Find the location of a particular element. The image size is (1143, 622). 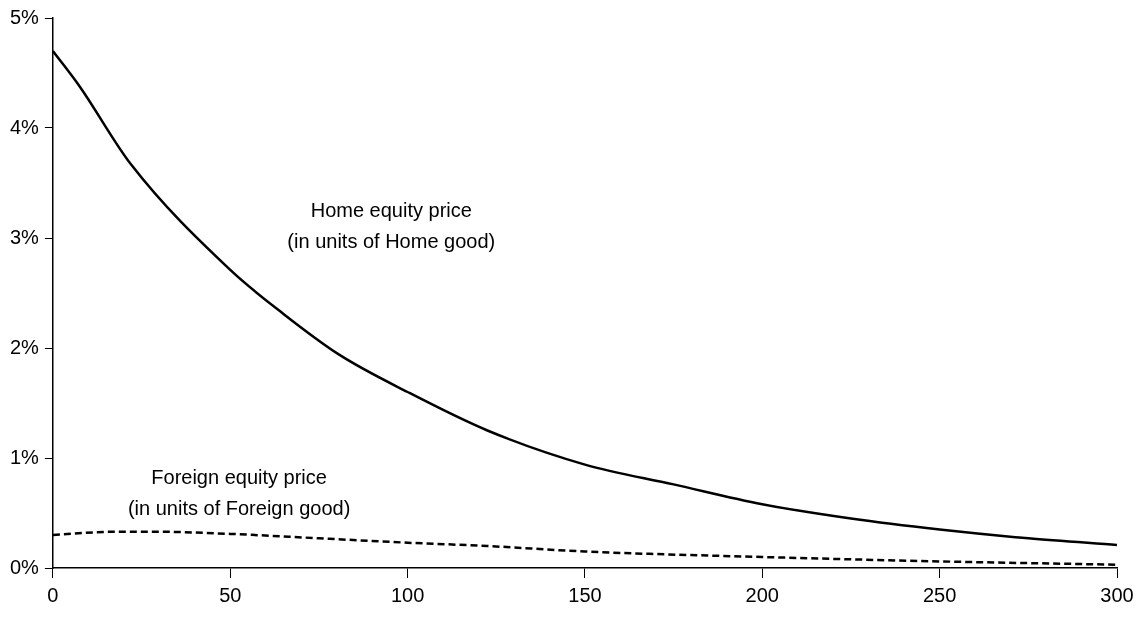

x-tick-label: 300 is located at coordinates (1117, 594).